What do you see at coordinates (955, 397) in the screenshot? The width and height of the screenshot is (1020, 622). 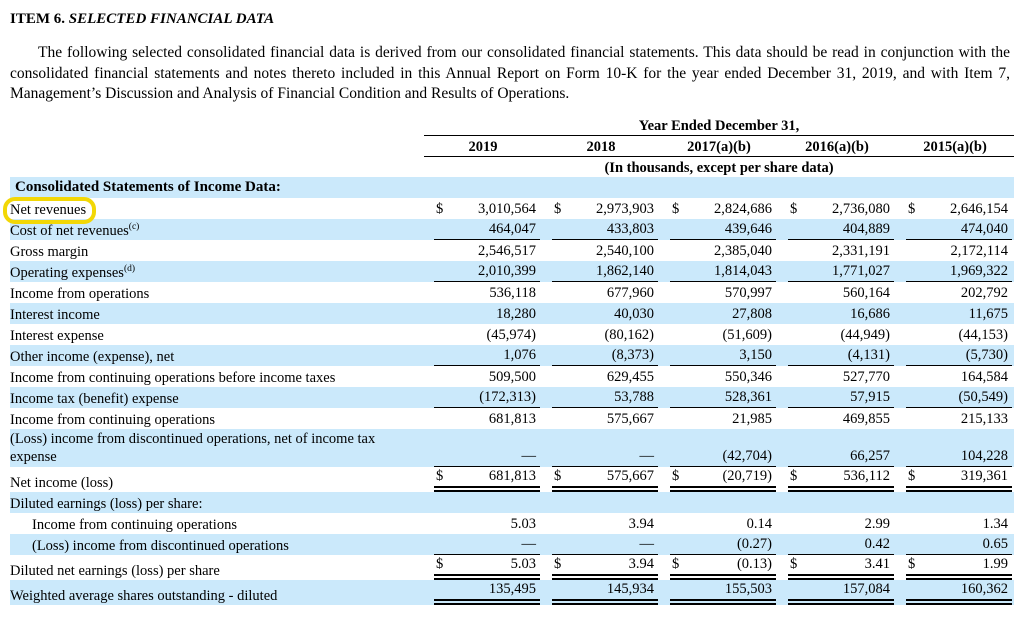 I see `row-value-cell: (50,549)` at bounding box center [955, 397].